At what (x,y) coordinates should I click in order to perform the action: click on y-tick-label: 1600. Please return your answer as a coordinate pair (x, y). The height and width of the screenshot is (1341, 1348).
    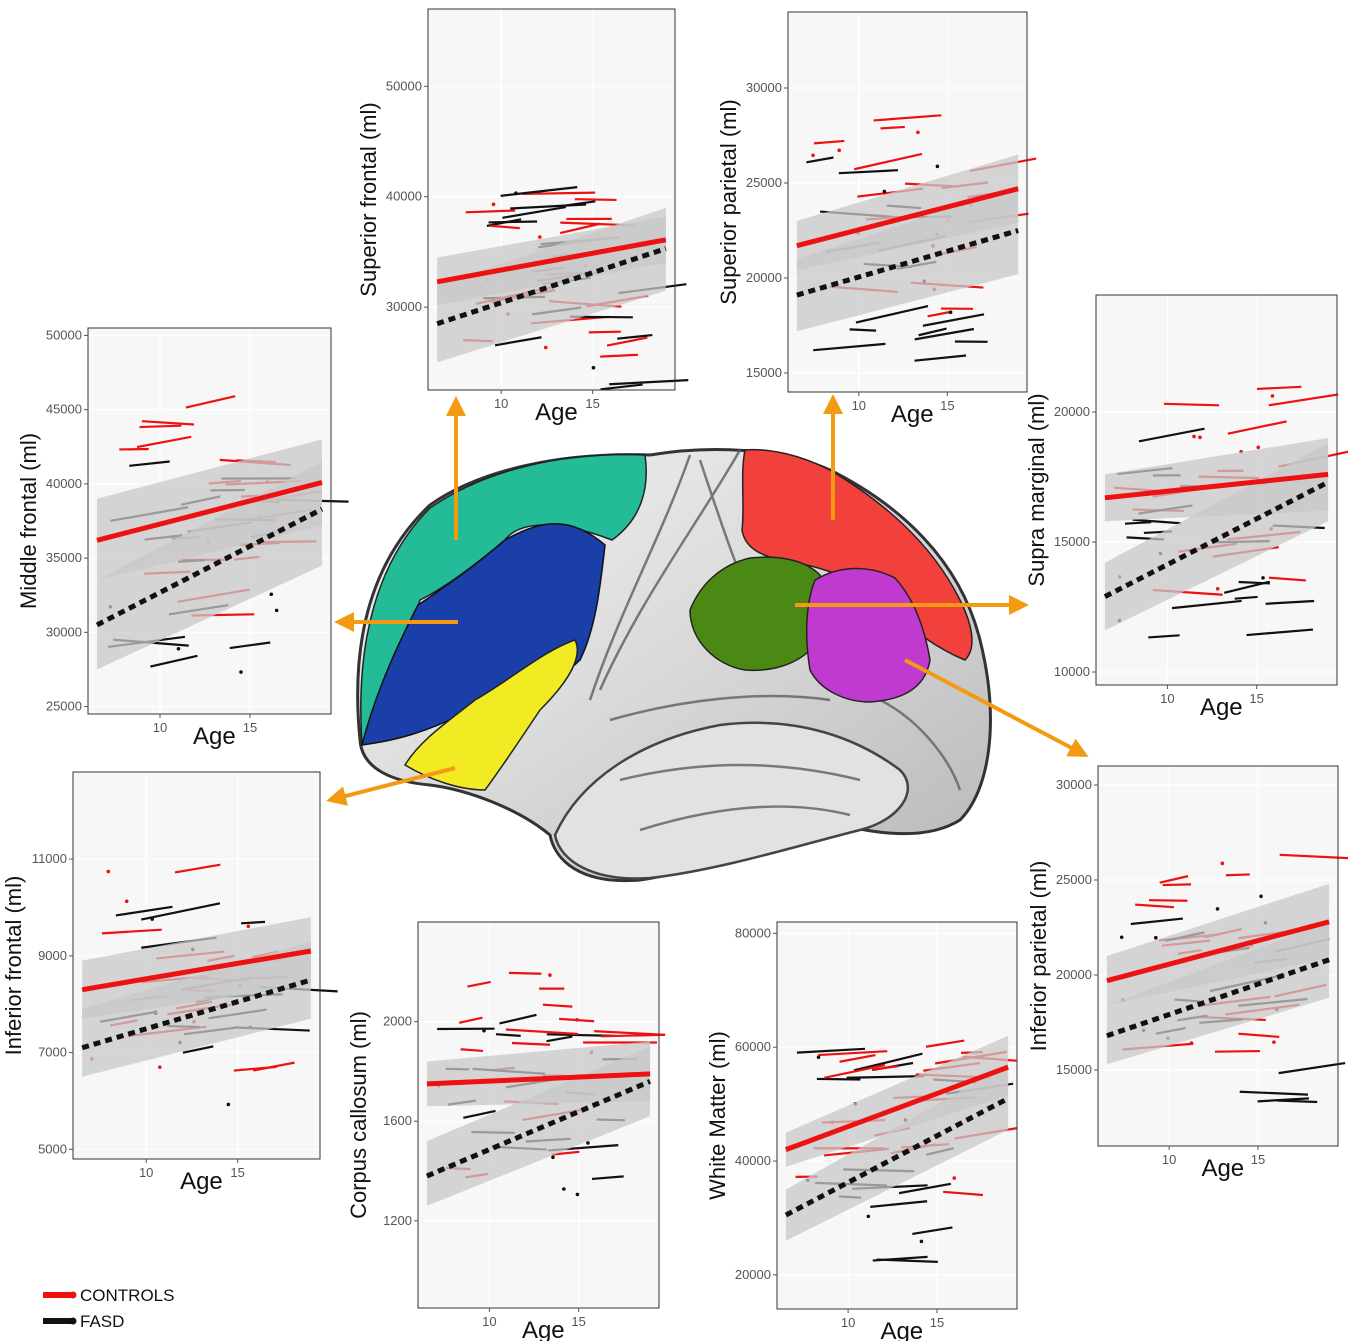
    Looking at the image, I should click on (397, 1120).